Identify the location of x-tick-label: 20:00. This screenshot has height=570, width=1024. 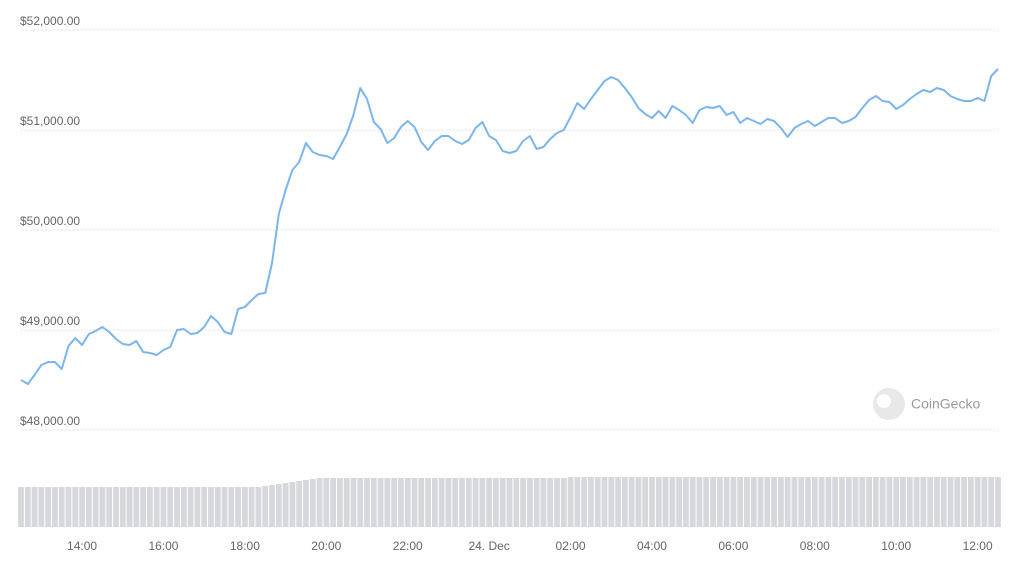
(326, 546).